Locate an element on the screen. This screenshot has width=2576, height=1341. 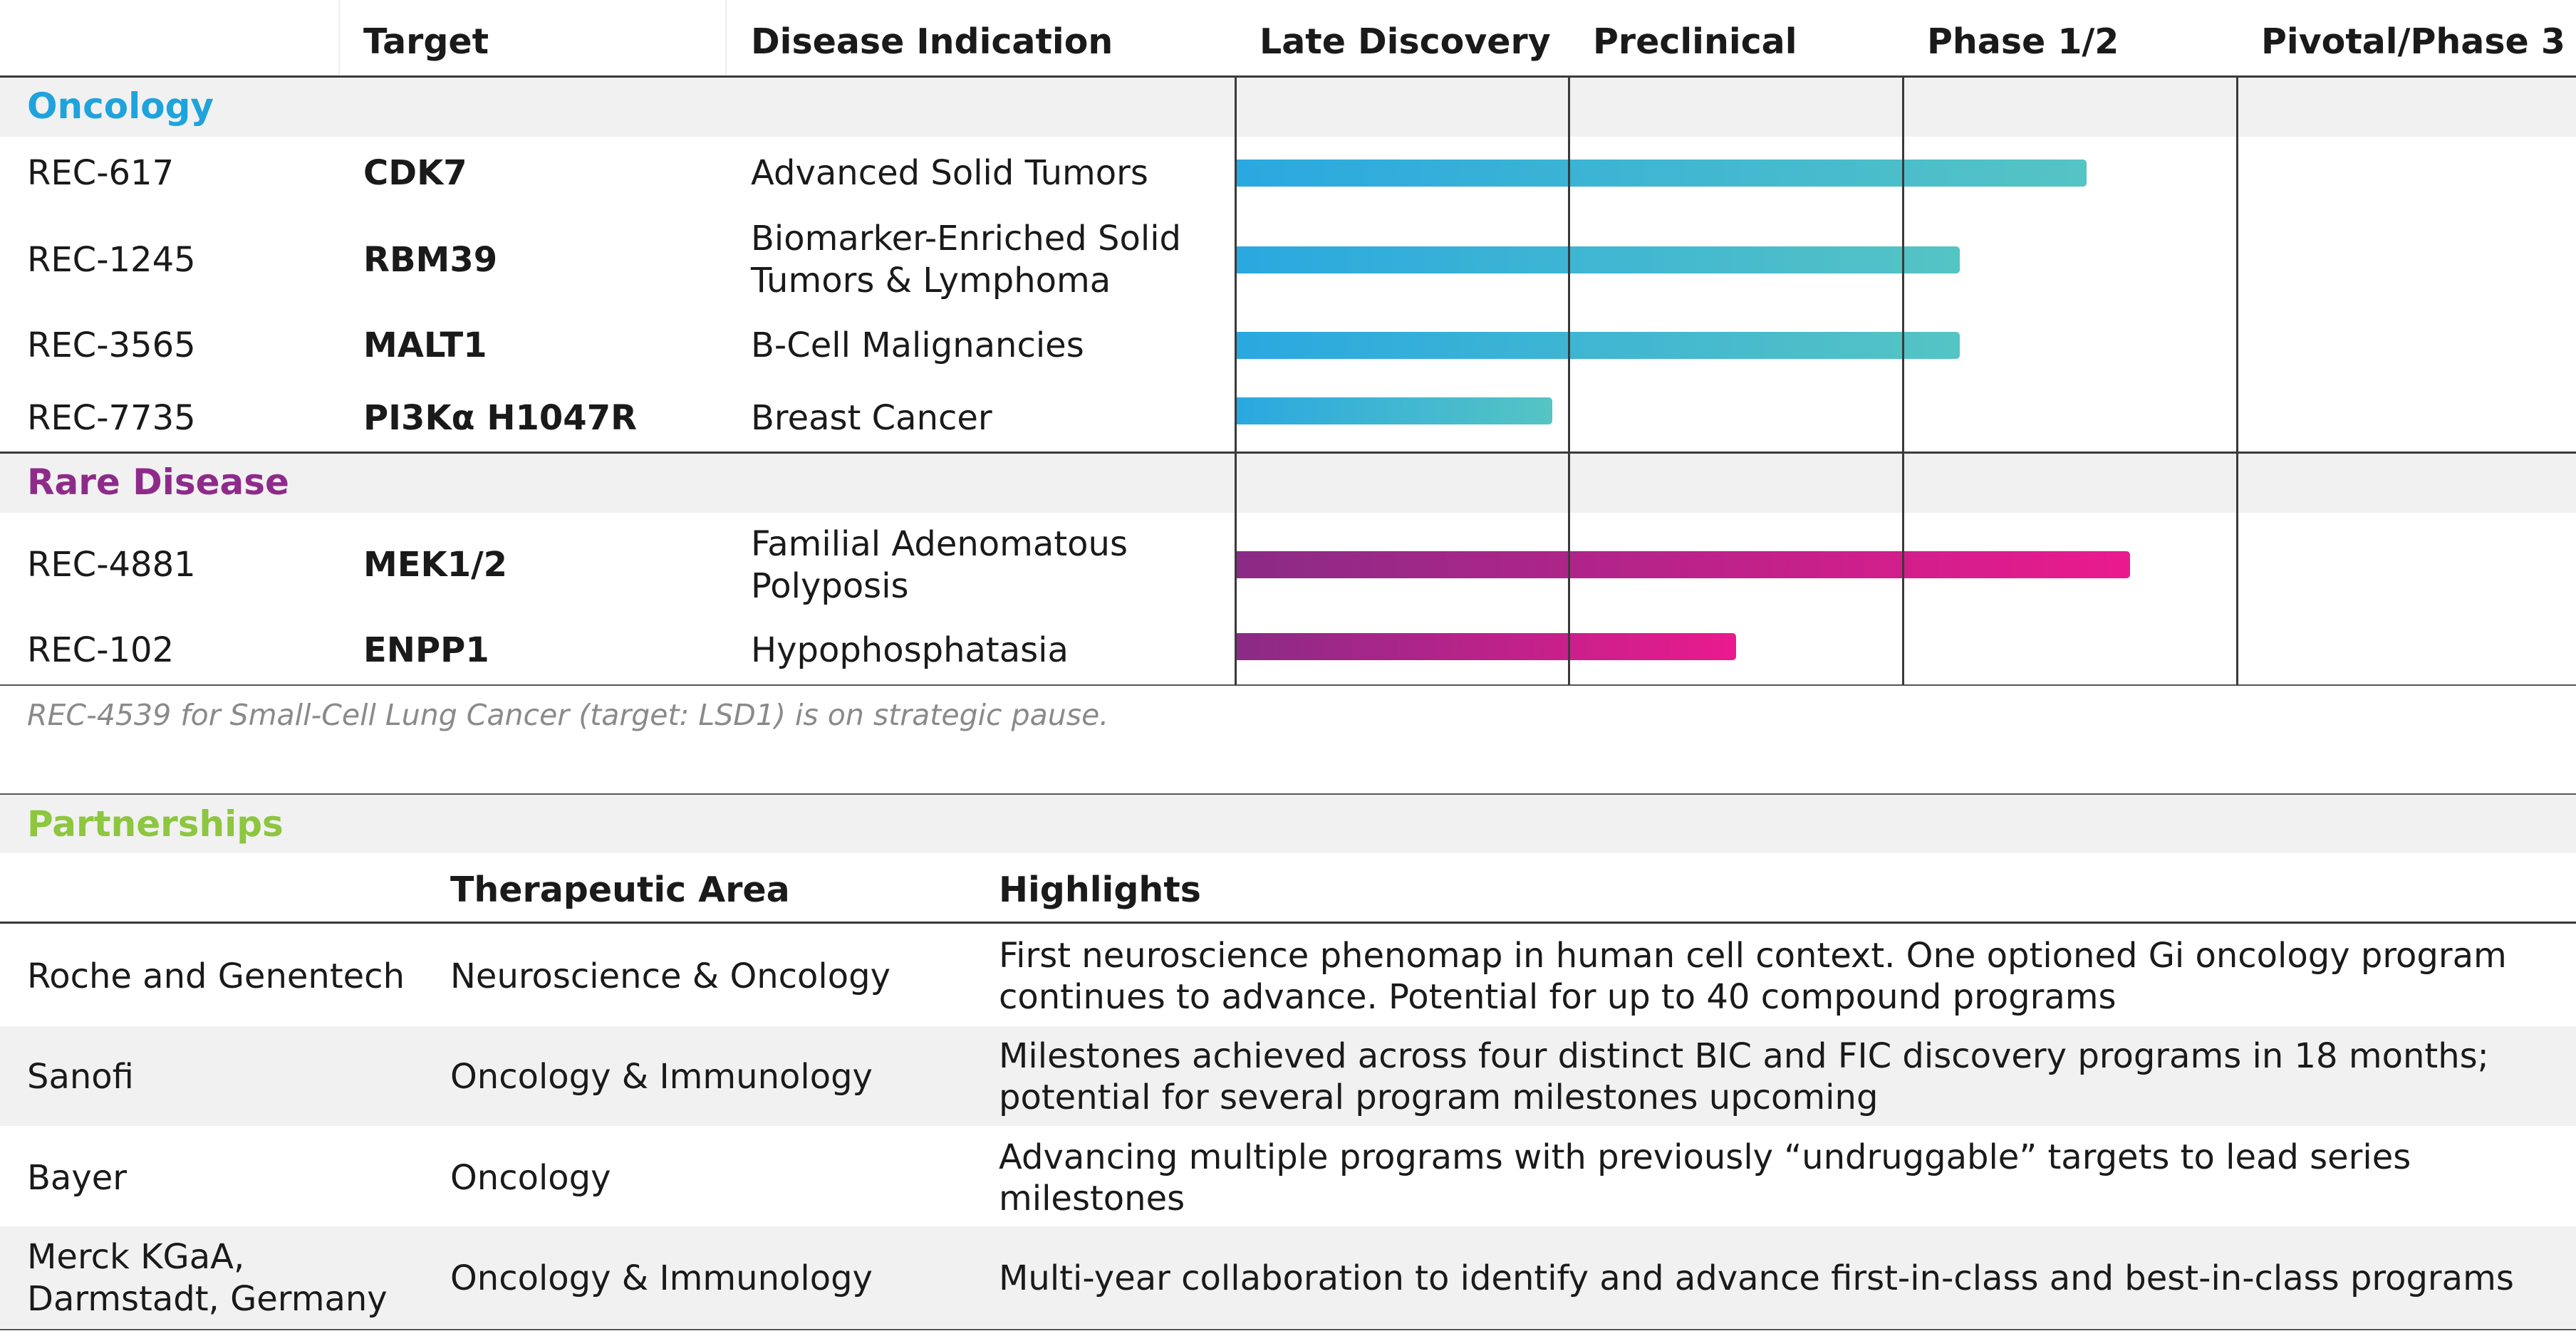
header-stage-pivotal: Pivotal/Phase 3 is located at coordinates (2413, 41).